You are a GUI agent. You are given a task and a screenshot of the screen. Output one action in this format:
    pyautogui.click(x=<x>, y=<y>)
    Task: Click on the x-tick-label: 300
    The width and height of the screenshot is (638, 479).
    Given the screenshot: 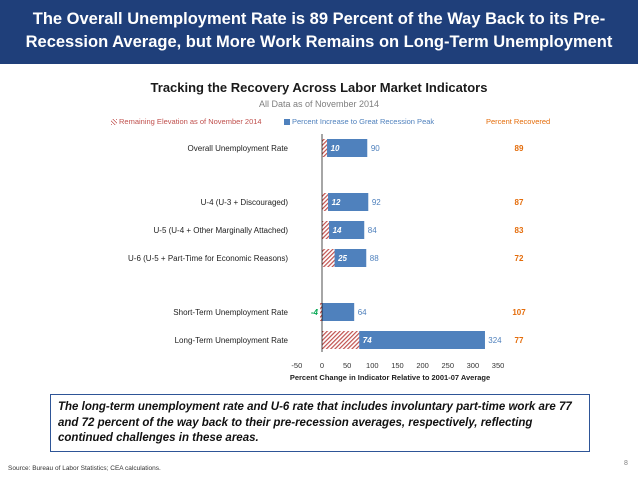 What is the action you would take?
    pyautogui.click(x=473, y=365)
    